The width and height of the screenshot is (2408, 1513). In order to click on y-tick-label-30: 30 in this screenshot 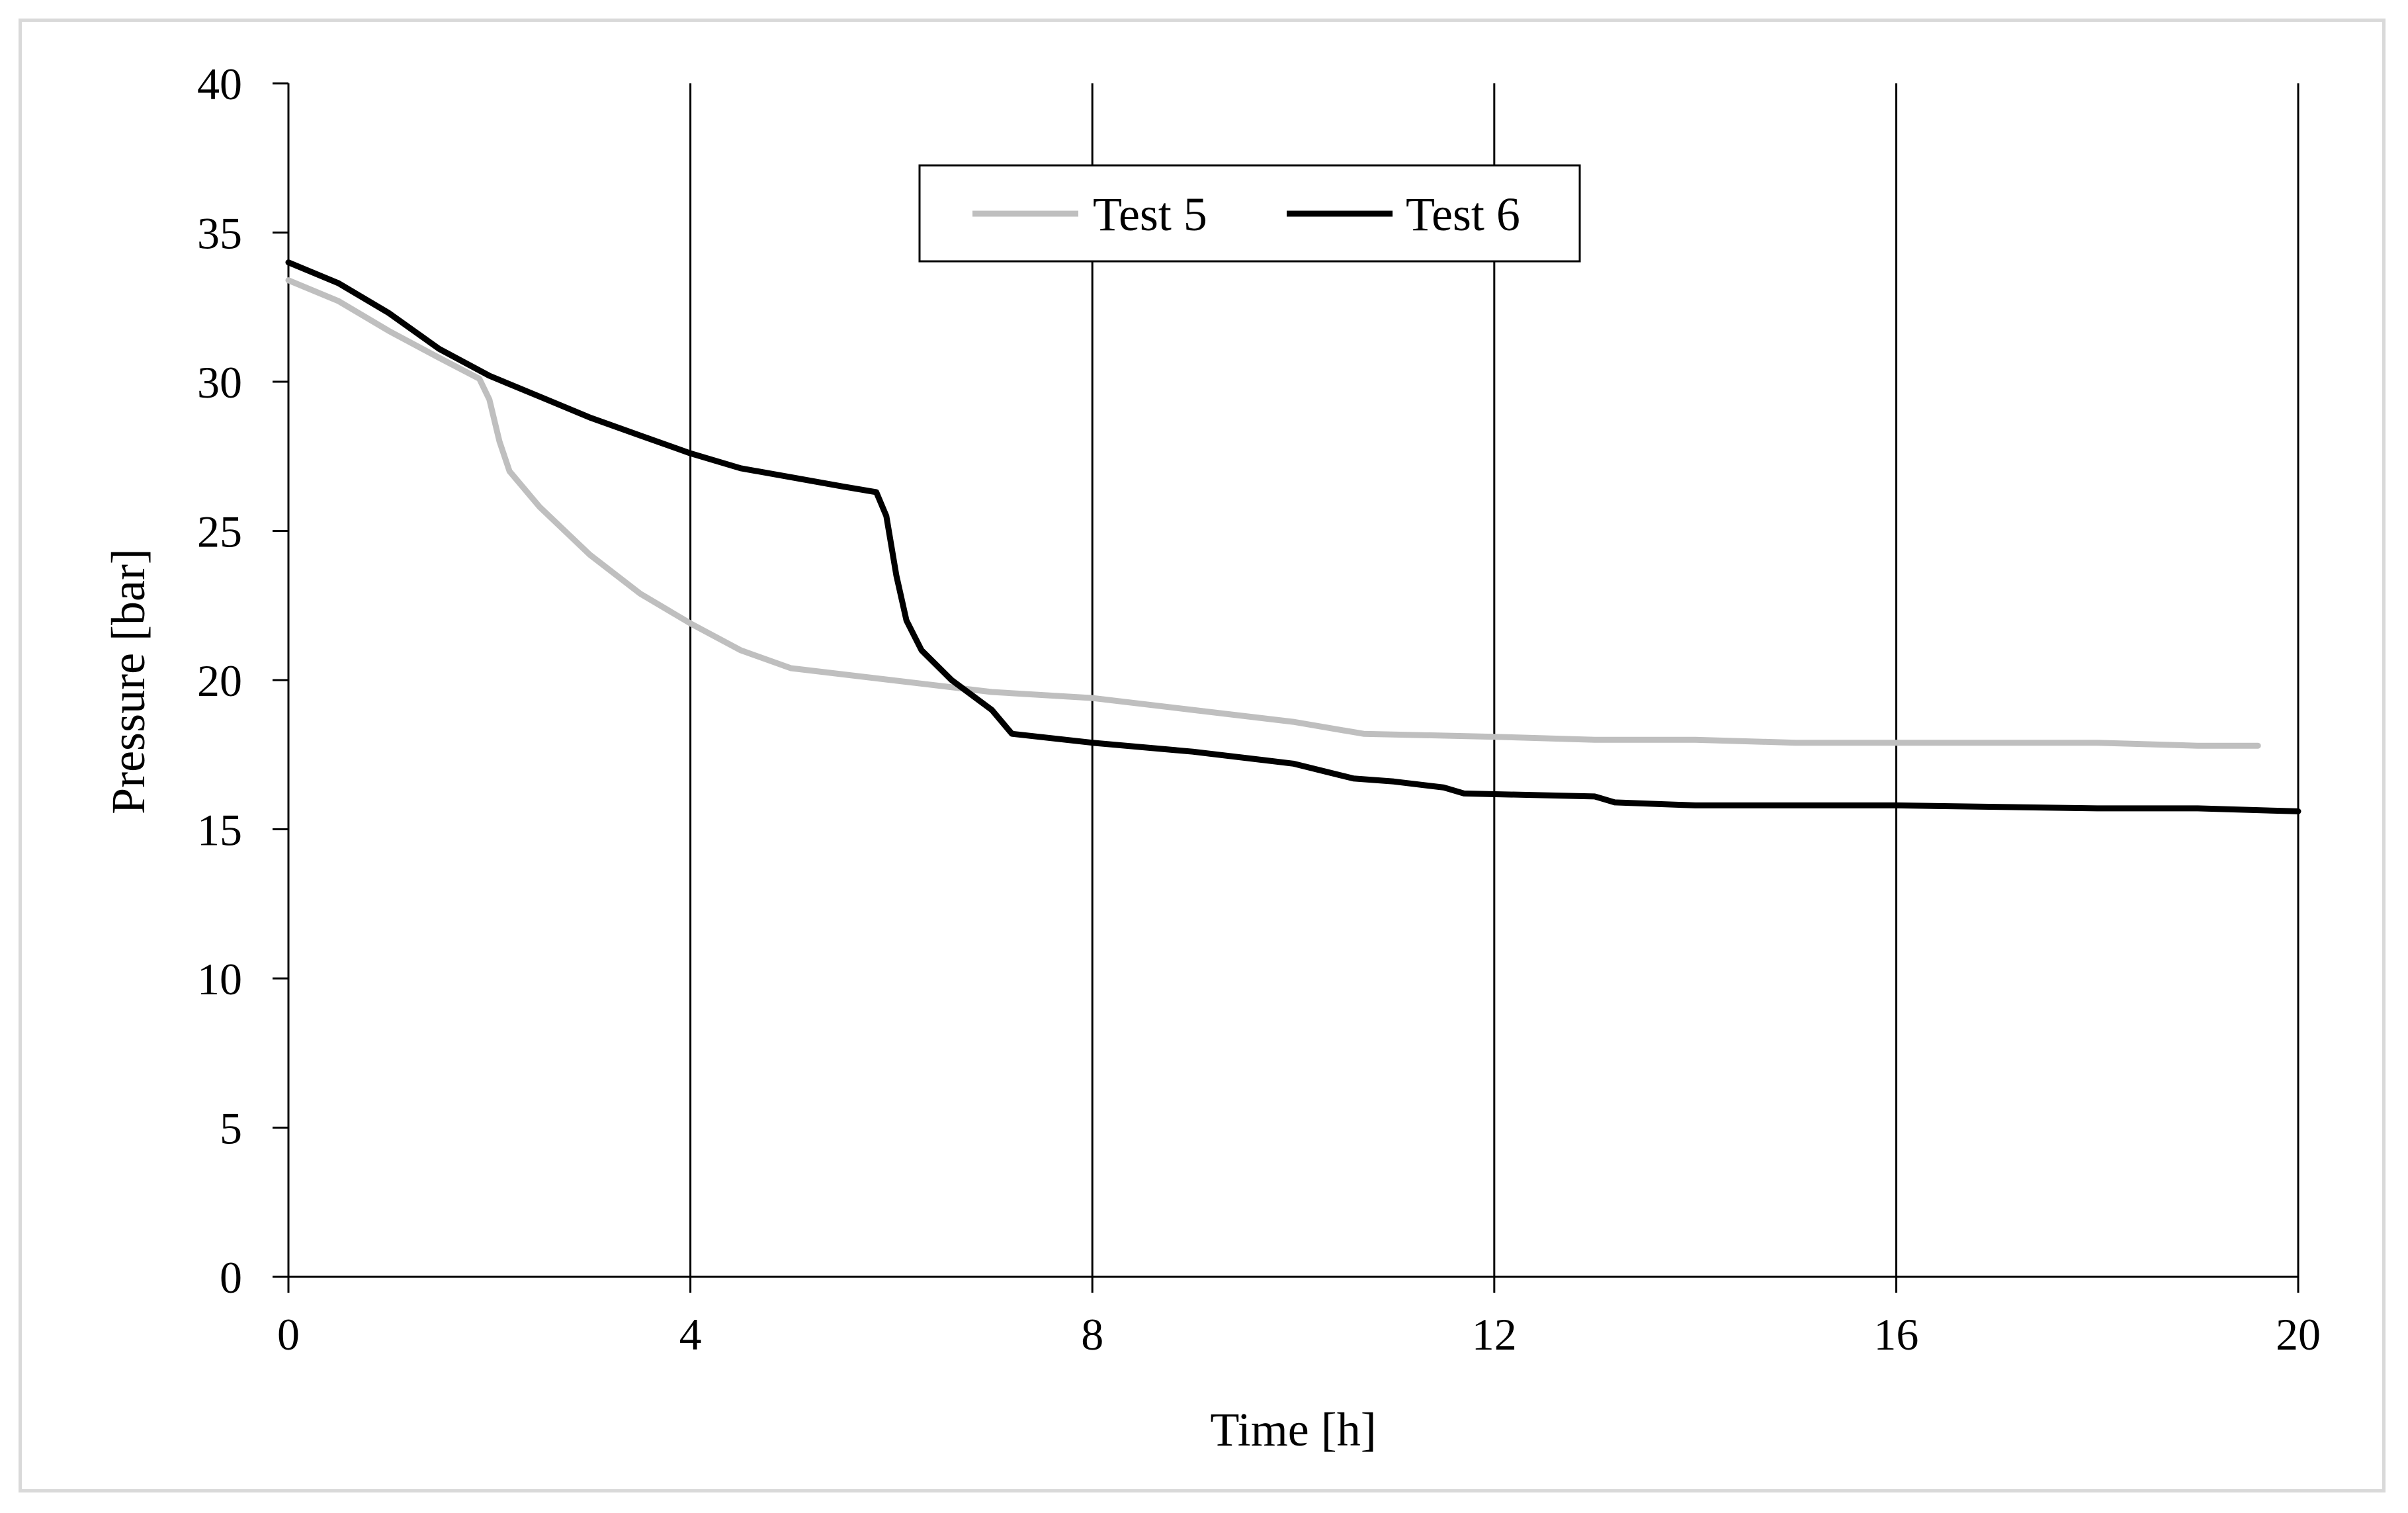, I will do `click(219, 382)`.